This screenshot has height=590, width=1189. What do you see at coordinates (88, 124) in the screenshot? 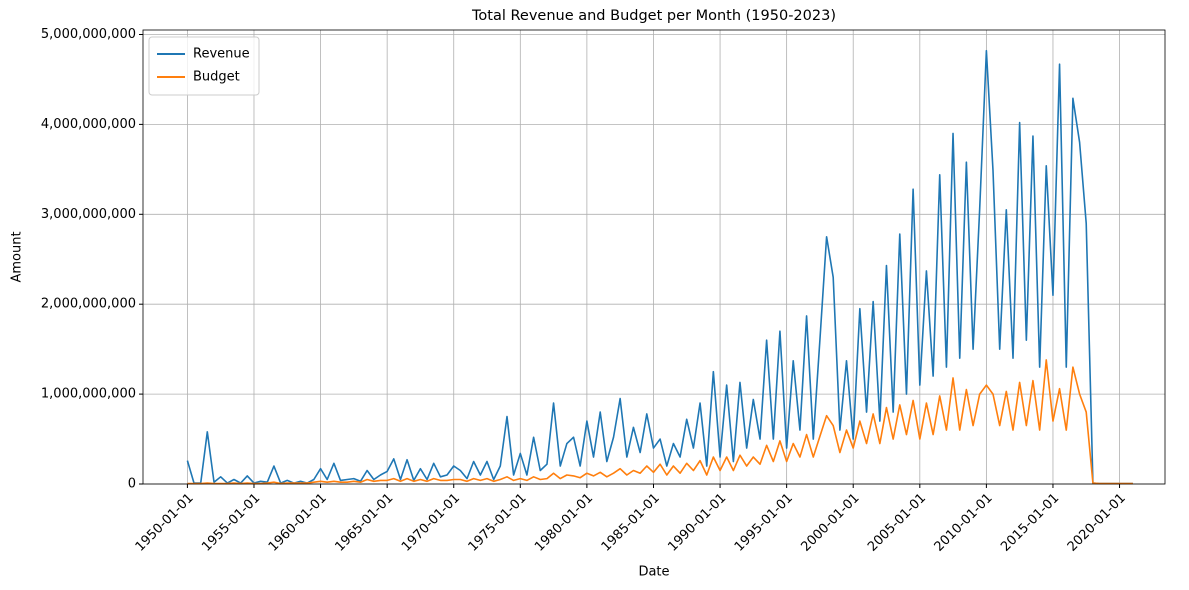
I see `y-tick-label: 4,000,000,000` at bounding box center [88, 124].